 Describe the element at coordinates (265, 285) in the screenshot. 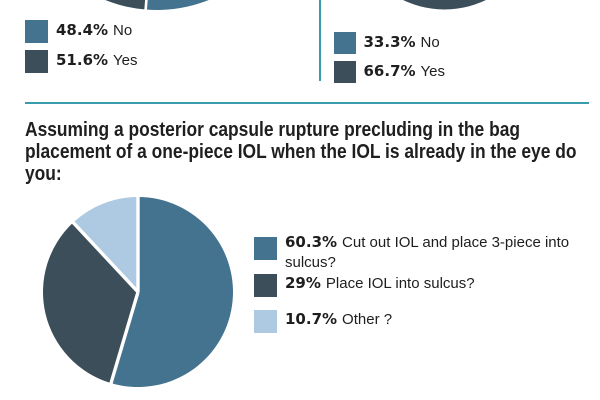

I see `legend-swatch-place` at that location.